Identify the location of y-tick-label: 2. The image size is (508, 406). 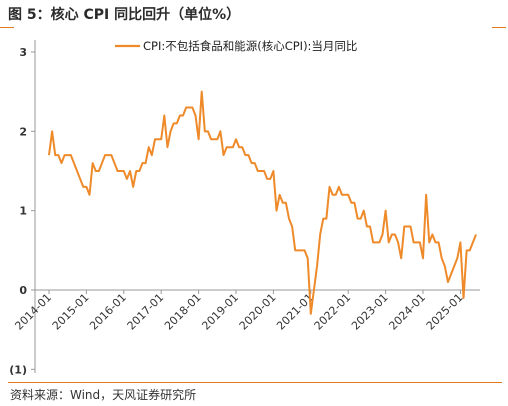
(23, 131).